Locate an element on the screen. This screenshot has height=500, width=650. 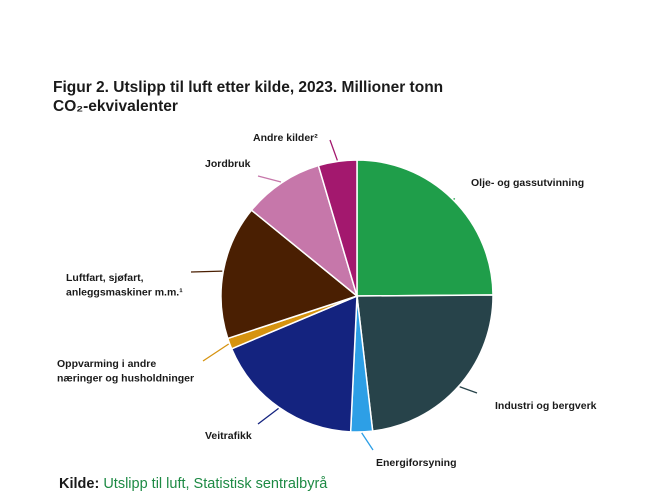
slice-label-luftfart-sjøfart-anleggsmaskiner-m-m: Luftfart, sjøfart, anleggsmaskiner m.m.¹ is located at coordinates (124, 285).